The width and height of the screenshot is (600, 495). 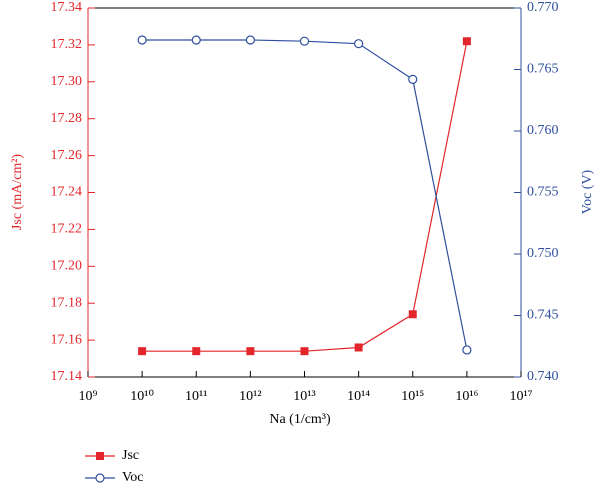 I want to click on y2-tick-label: 0.760, so click(x=543, y=130).